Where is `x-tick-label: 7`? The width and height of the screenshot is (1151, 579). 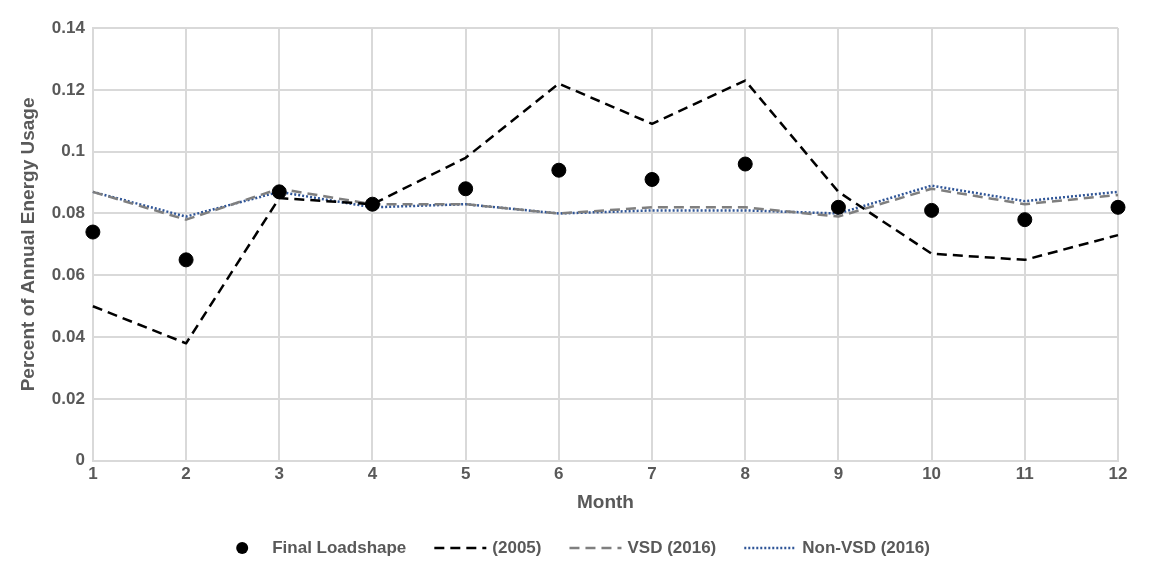
x-tick-label: 7 is located at coordinates (652, 473).